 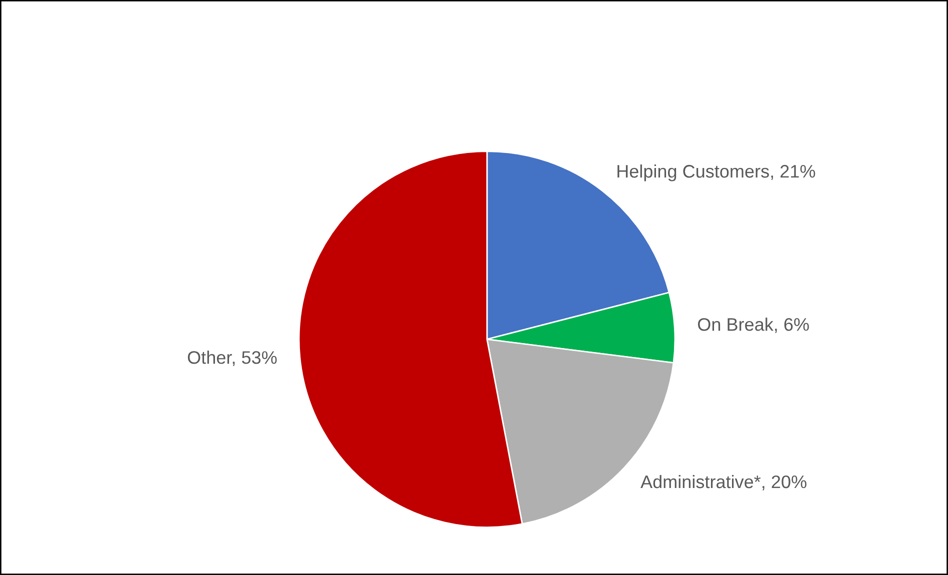 I want to click on slice-label: Other, 53%, so click(x=232, y=358).